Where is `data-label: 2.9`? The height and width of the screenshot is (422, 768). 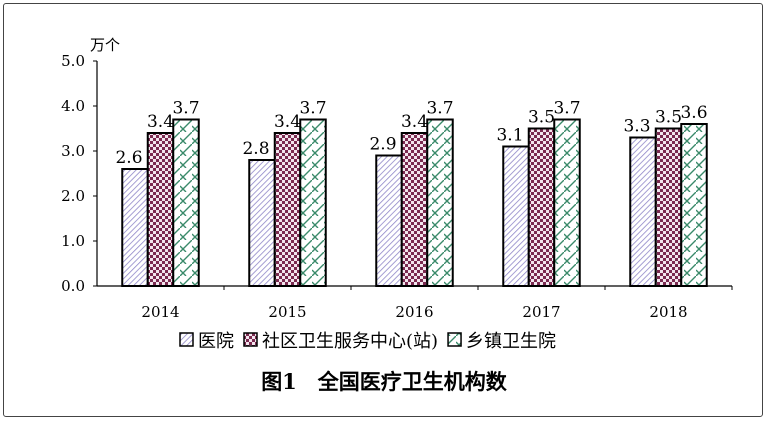 data-label: 2.9 is located at coordinates (382, 145).